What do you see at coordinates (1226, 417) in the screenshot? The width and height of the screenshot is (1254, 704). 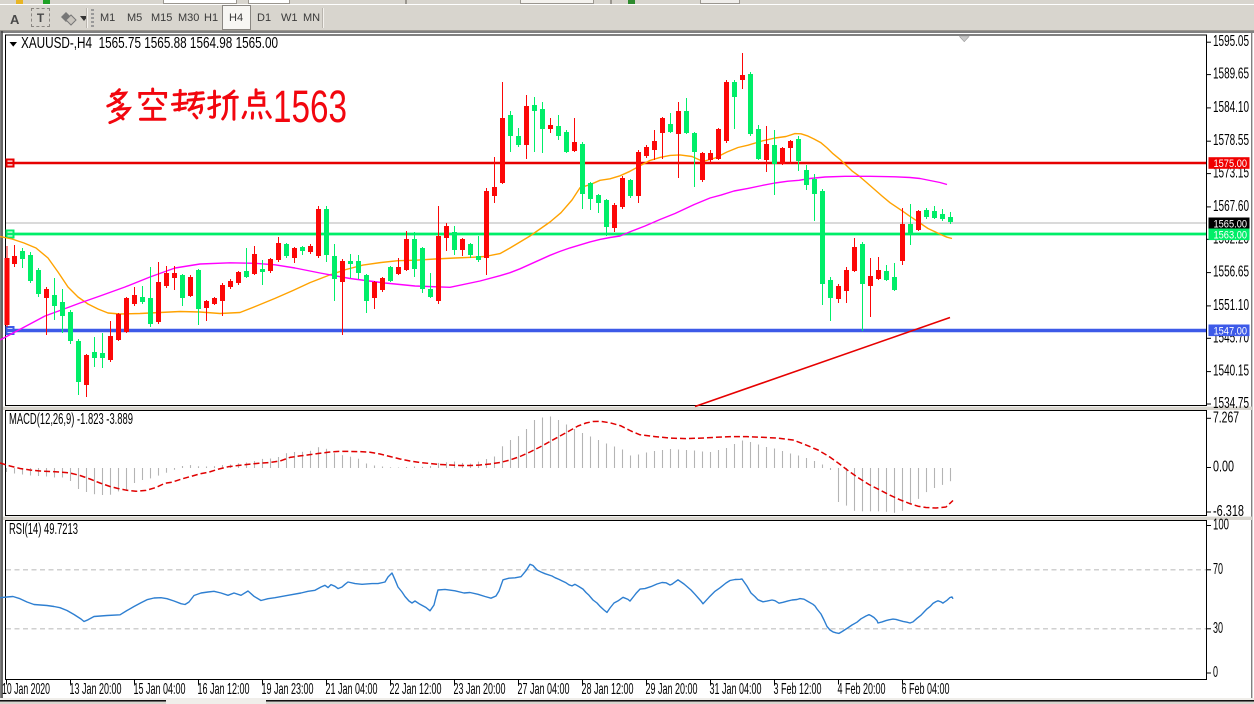 I see `svg-text: 7.267` at bounding box center [1226, 417].